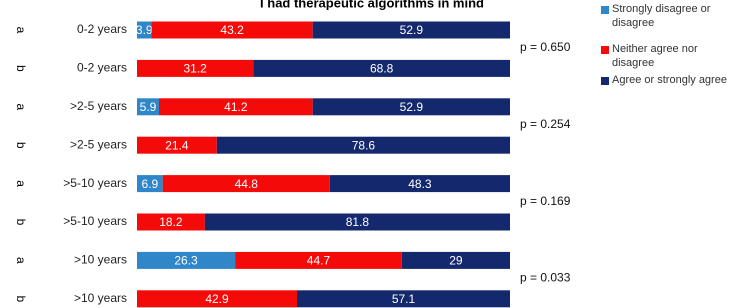  I want to click on value-label: 81.8, so click(358, 222).